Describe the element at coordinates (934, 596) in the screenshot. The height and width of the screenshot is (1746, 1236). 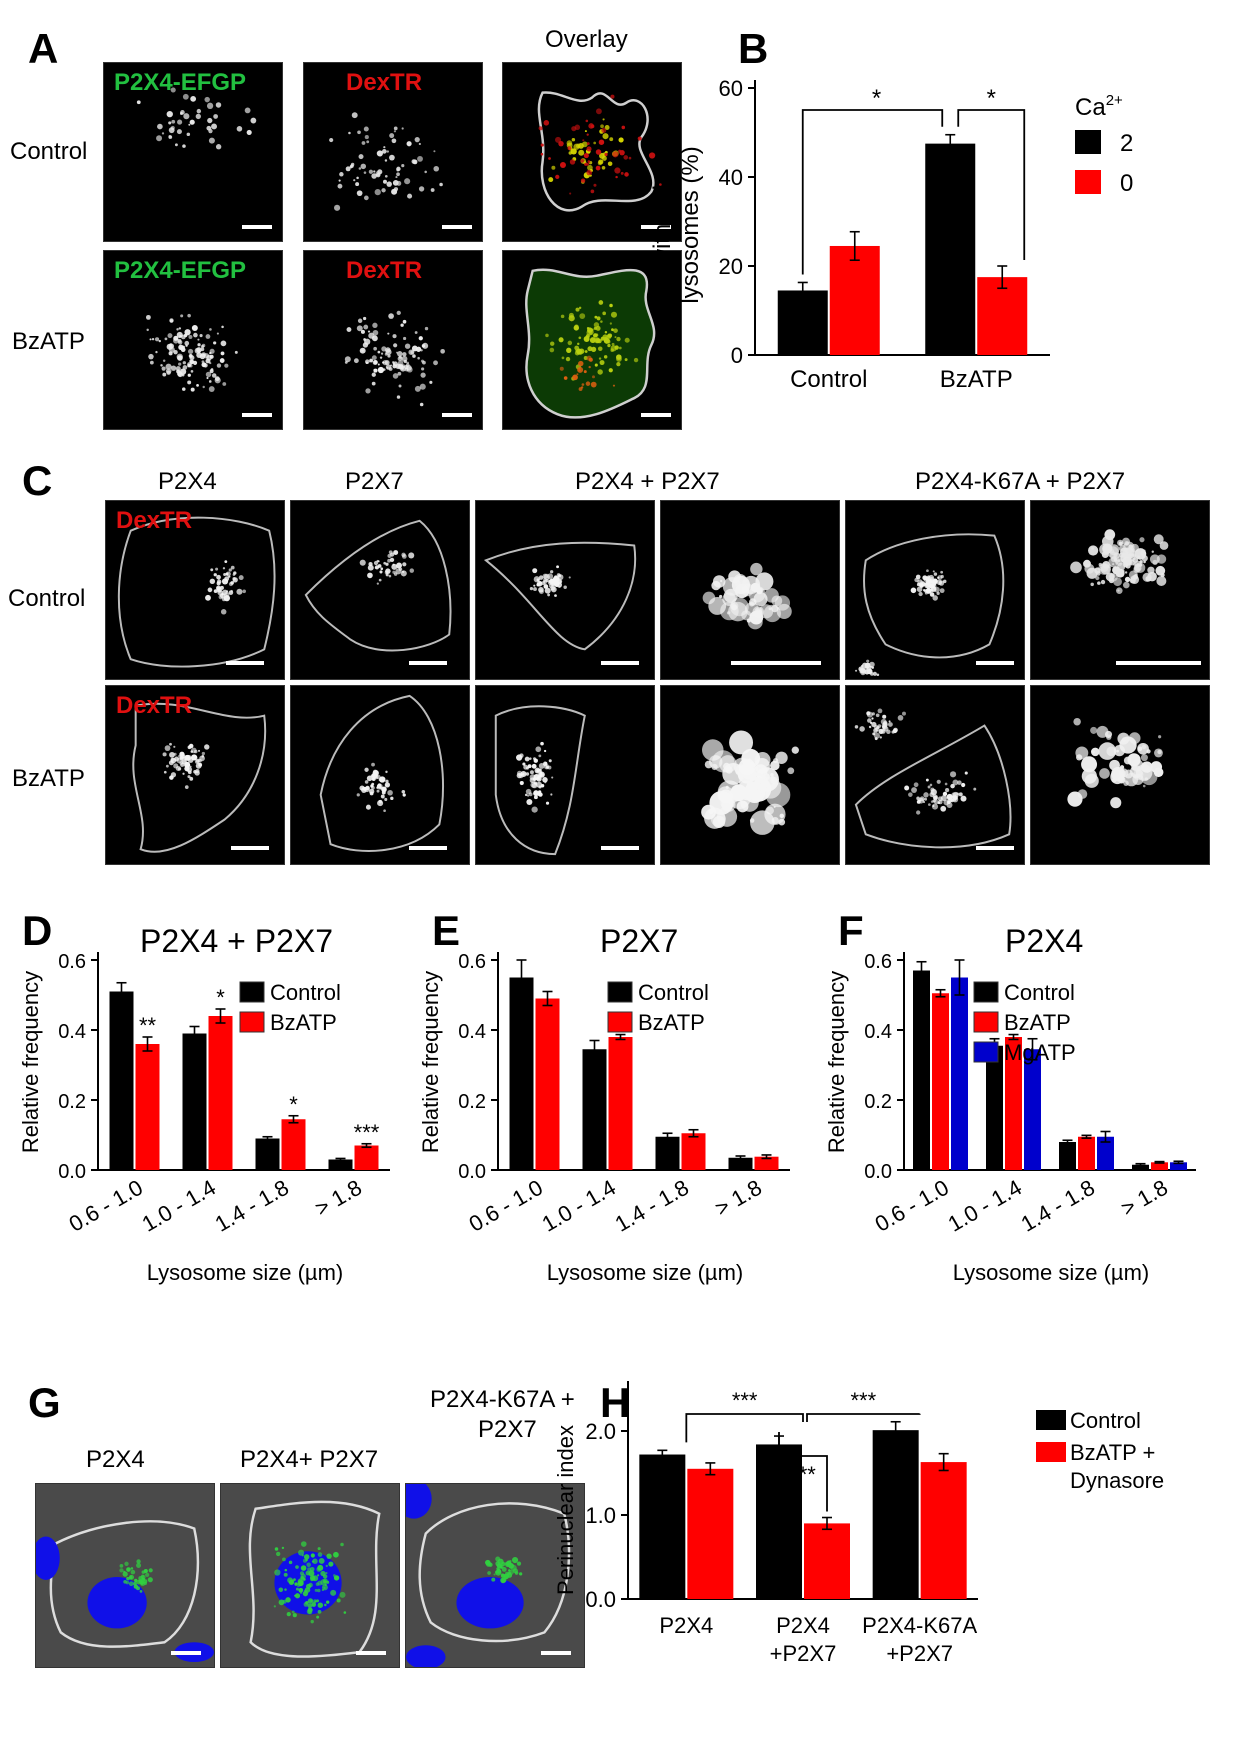
I see `micrograph-c-control-k67a-graphic` at that location.